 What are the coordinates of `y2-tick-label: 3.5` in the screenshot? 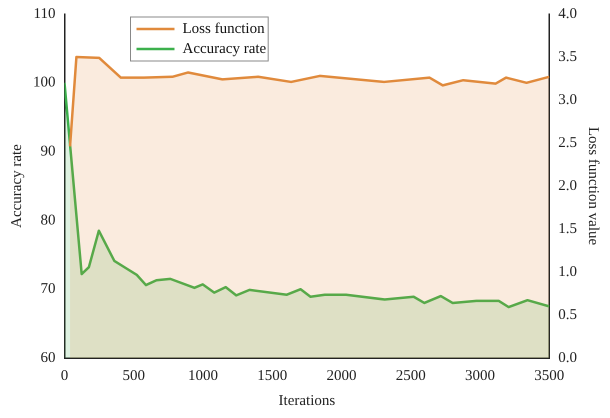 It's located at (567, 56).